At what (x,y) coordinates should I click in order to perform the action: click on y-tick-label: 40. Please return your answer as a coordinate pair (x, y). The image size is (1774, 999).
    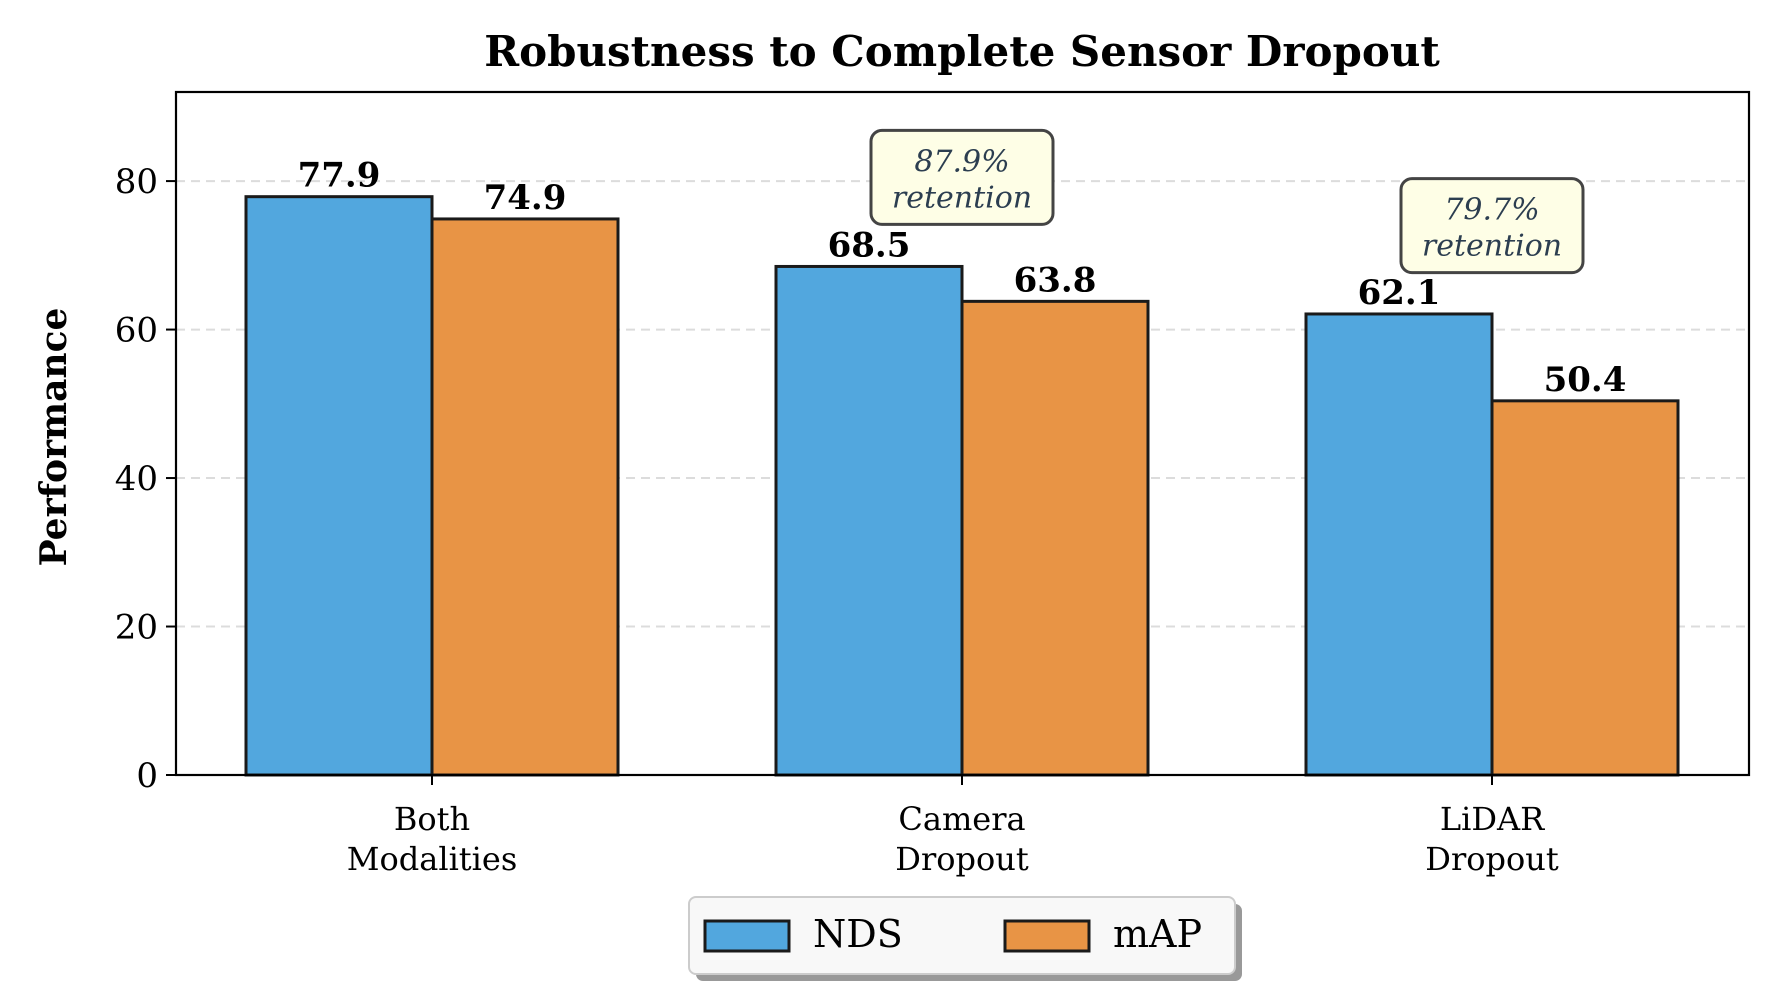
    Looking at the image, I should click on (136, 479).